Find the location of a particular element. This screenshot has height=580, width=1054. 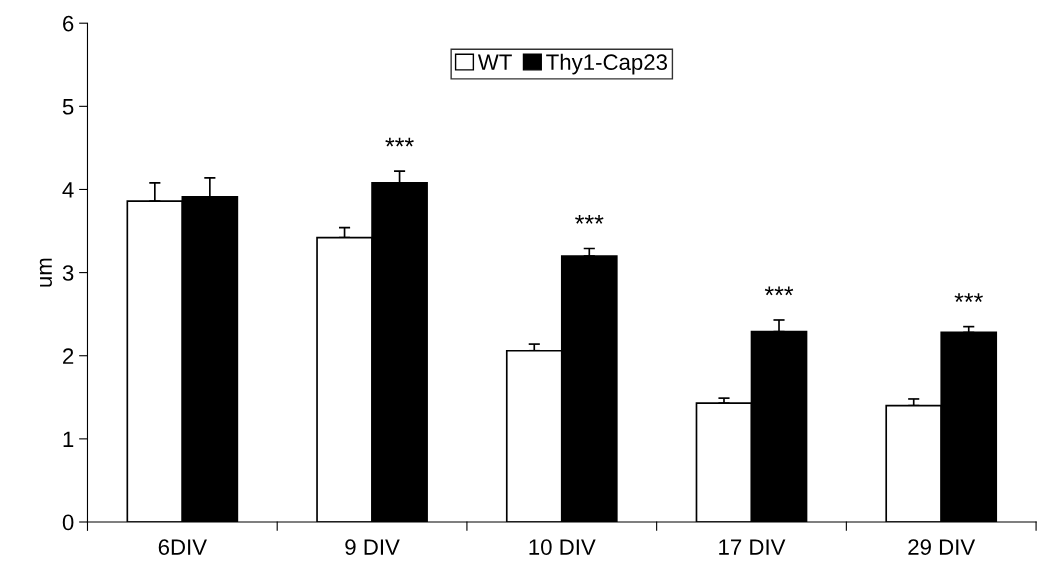

y-tick-label: 6 is located at coordinates (68, 23).